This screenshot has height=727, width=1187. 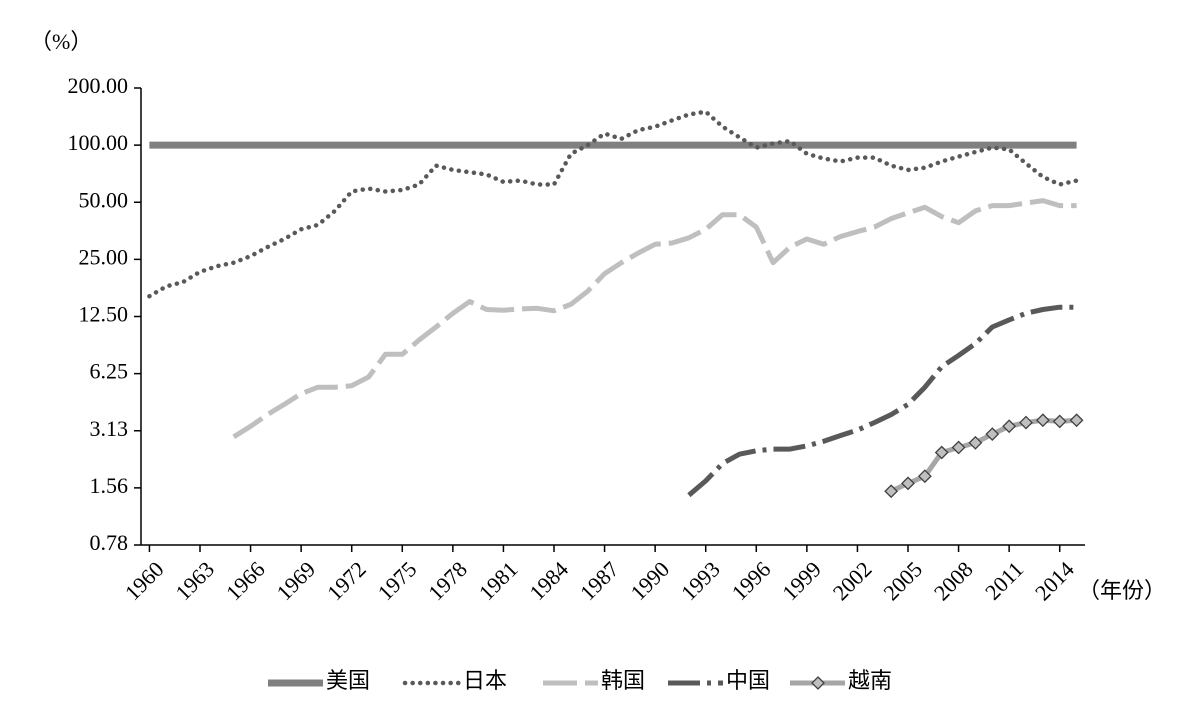 I want to click on x-tick-label: 2005, so click(x=902, y=580).